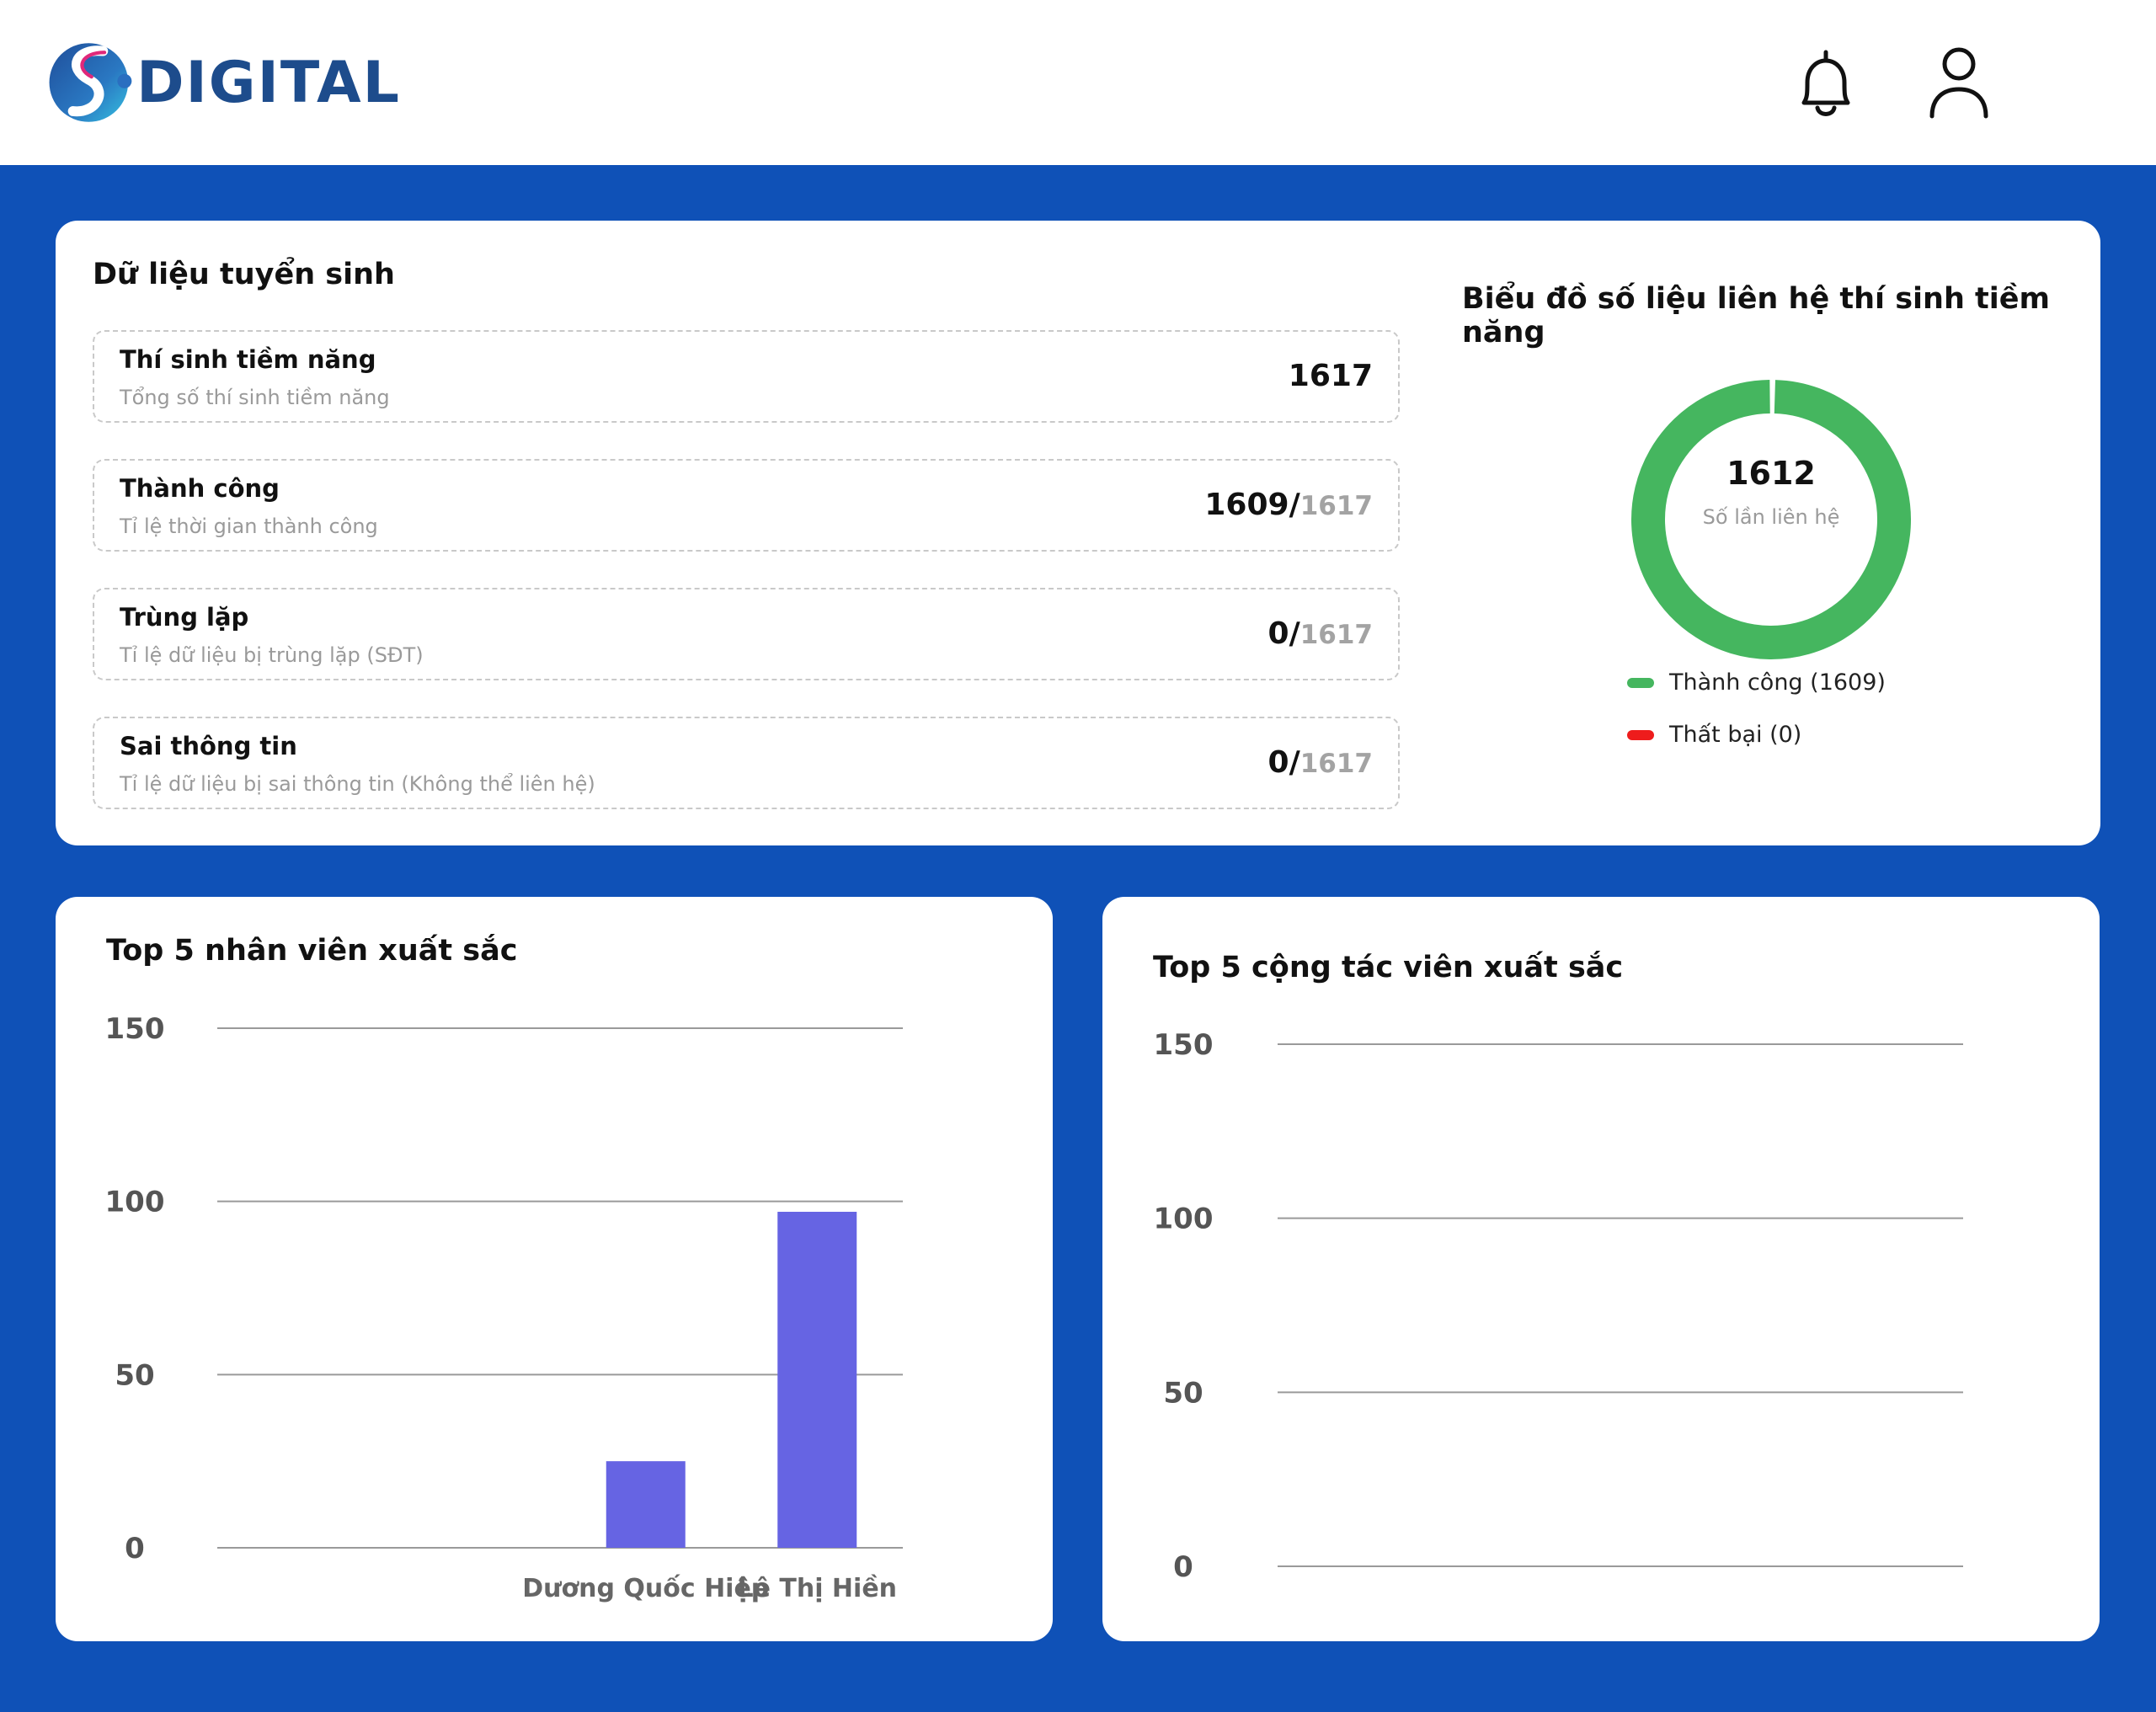 This screenshot has height=1712, width=2156. What do you see at coordinates (817, 1588) in the screenshot?
I see `x-tick-label: Lê Thị Hiền` at bounding box center [817, 1588].